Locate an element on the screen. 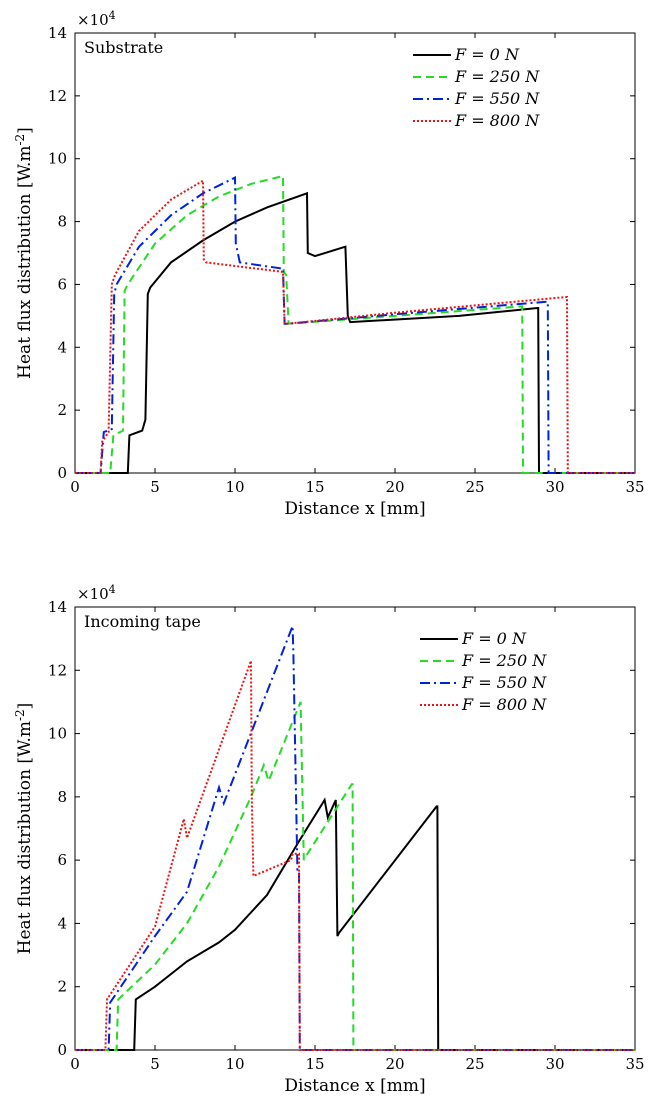  panel-label: Substrate is located at coordinates (123, 47).